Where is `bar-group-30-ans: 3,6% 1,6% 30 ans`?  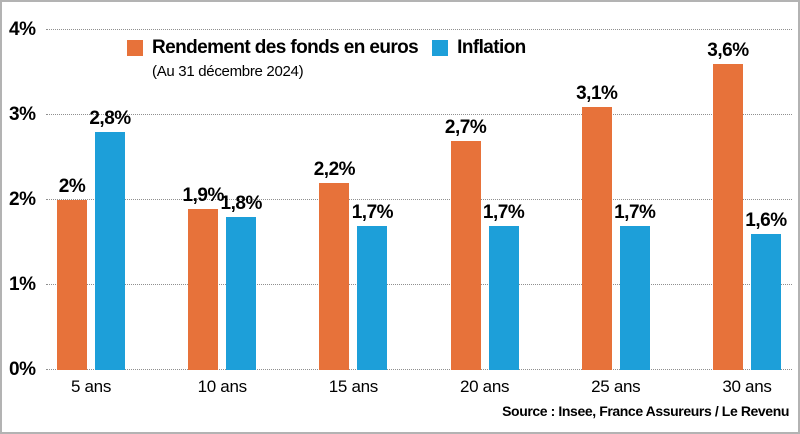
bar-group-30-ans: 3,6% 1,6% 30 ans is located at coordinates (747, 218).